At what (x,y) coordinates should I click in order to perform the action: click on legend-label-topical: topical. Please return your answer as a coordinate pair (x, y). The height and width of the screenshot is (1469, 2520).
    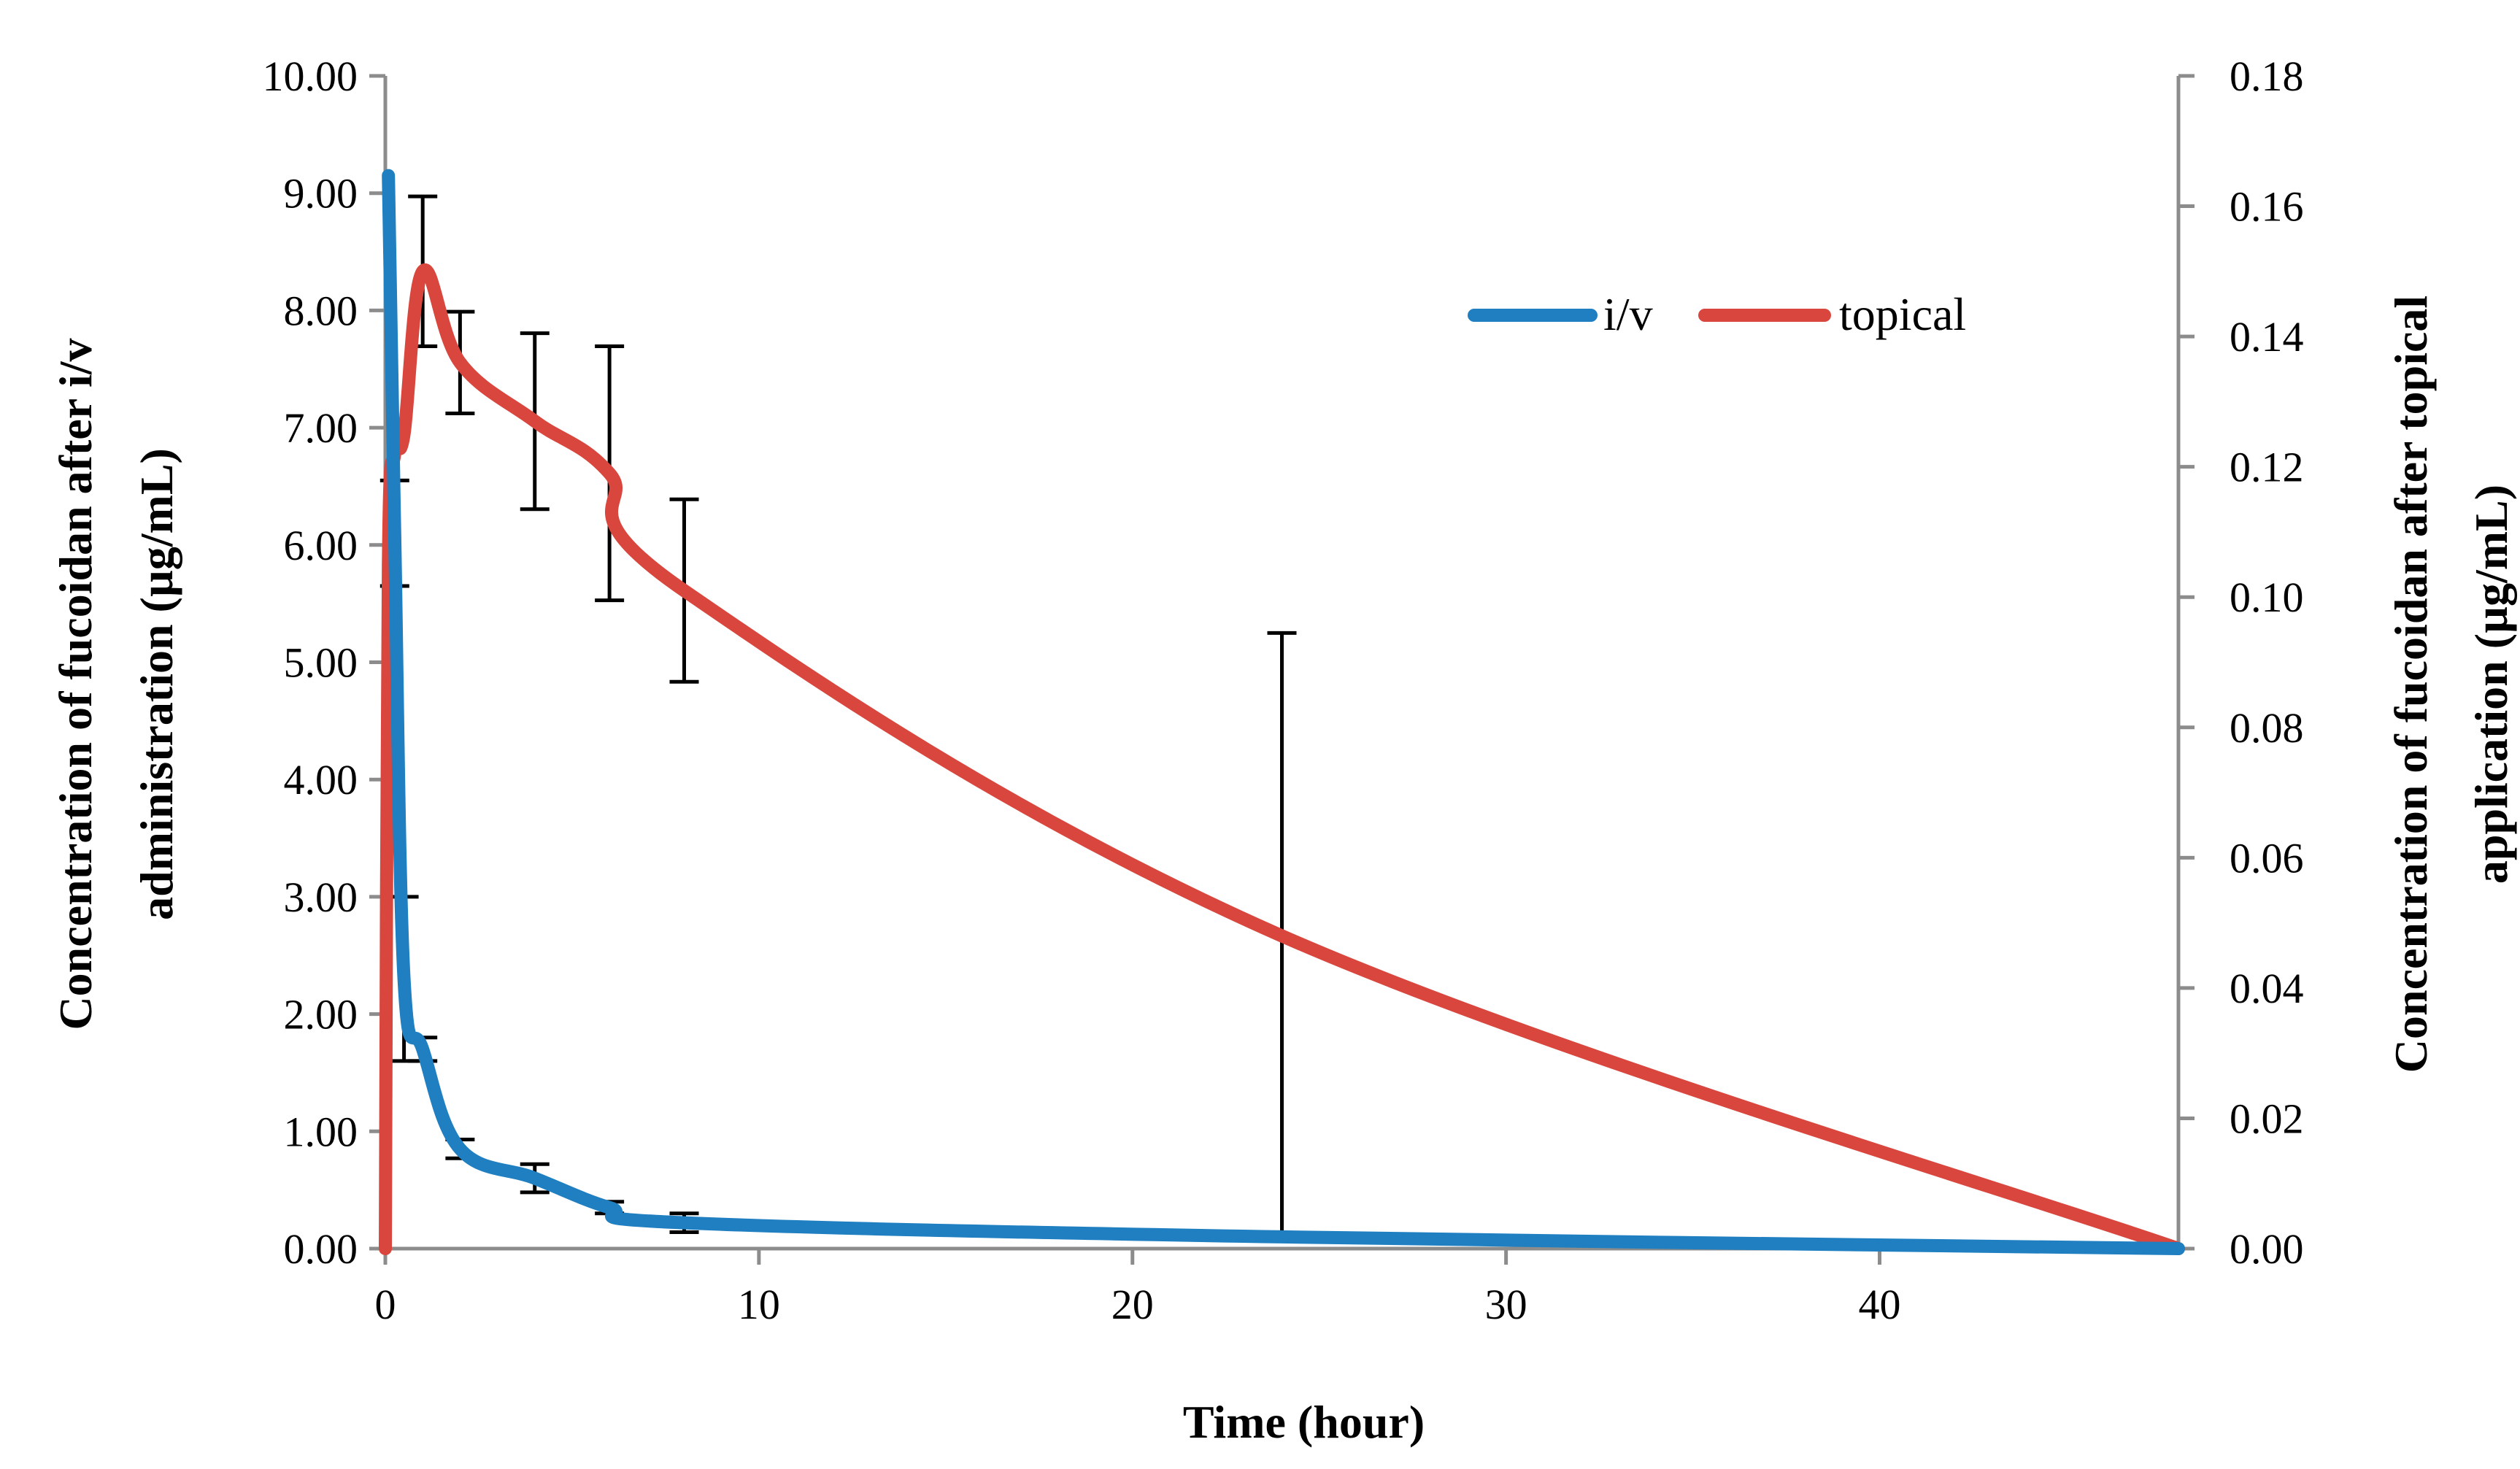
    Looking at the image, I should click on (1902, 314).